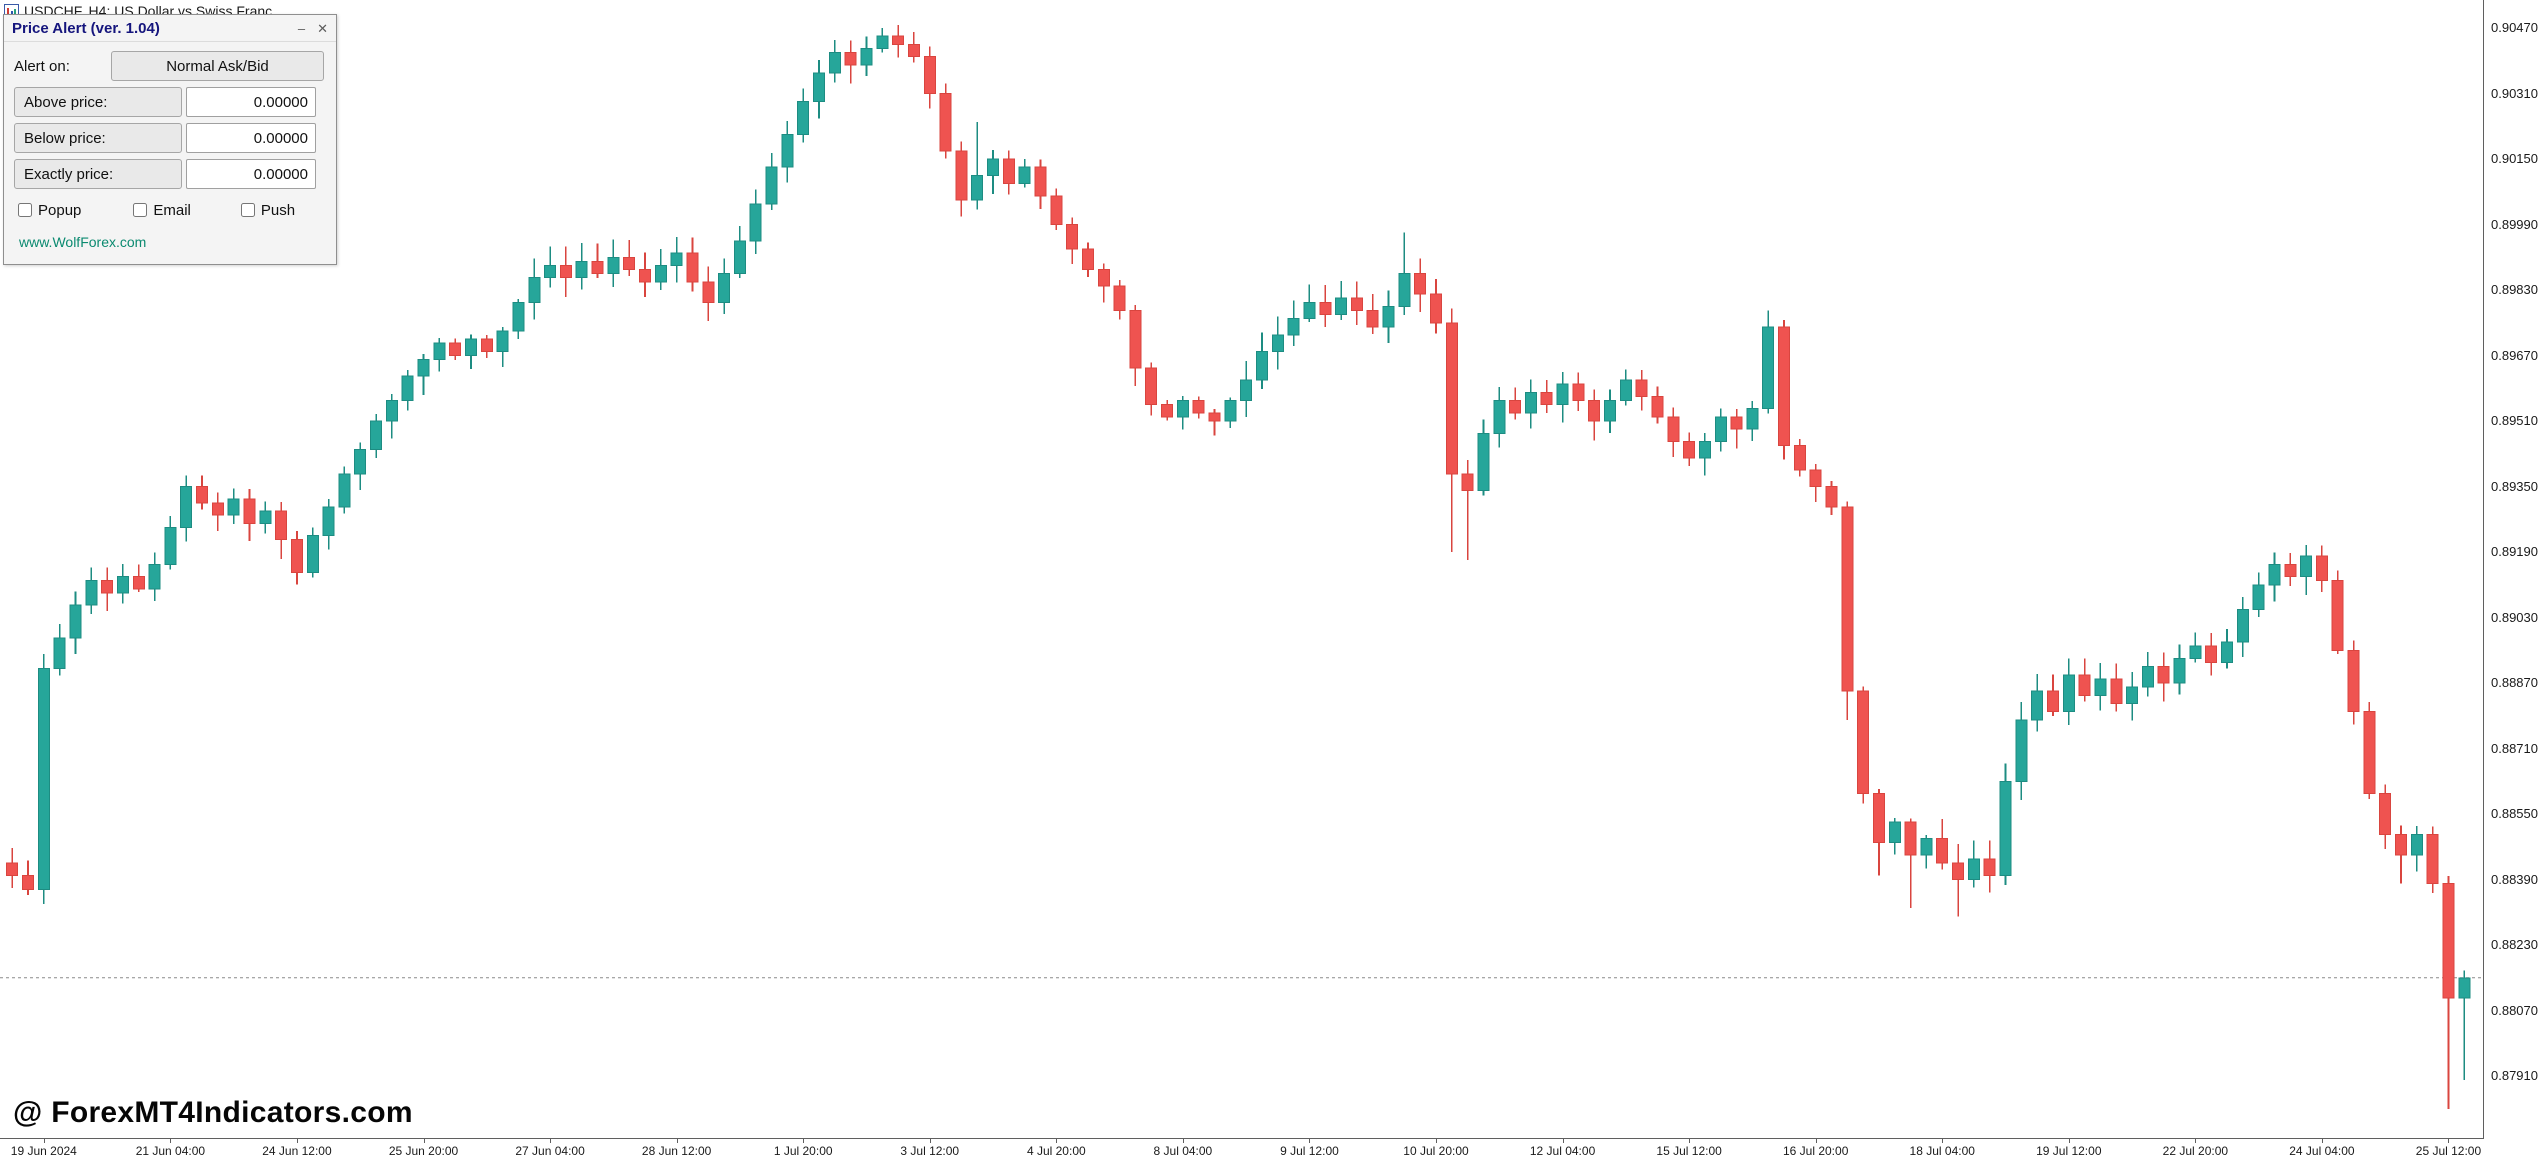 This screenshot has height=1162, width=2544. What do you see at coordinates (170, 28) in the screenshot?
I see `price-alert-titlebar: Price Alert (ver. 1.04) – ✕` at bounding box center [170, 28].